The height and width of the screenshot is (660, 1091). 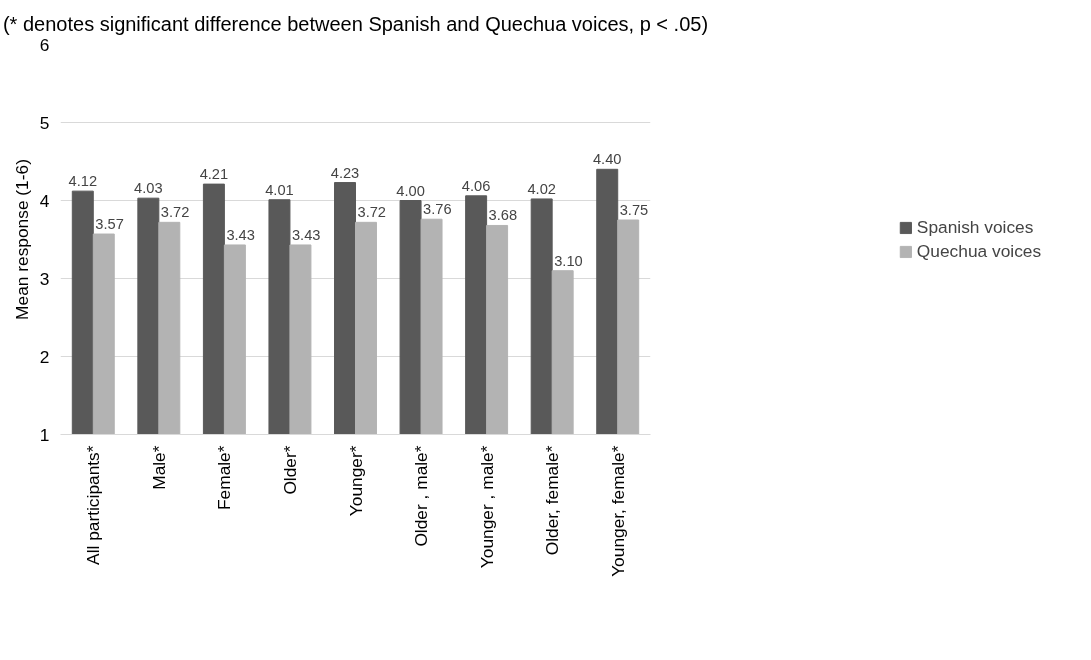 I want to click on data-label: 3.75, so click(x=634, y=210).